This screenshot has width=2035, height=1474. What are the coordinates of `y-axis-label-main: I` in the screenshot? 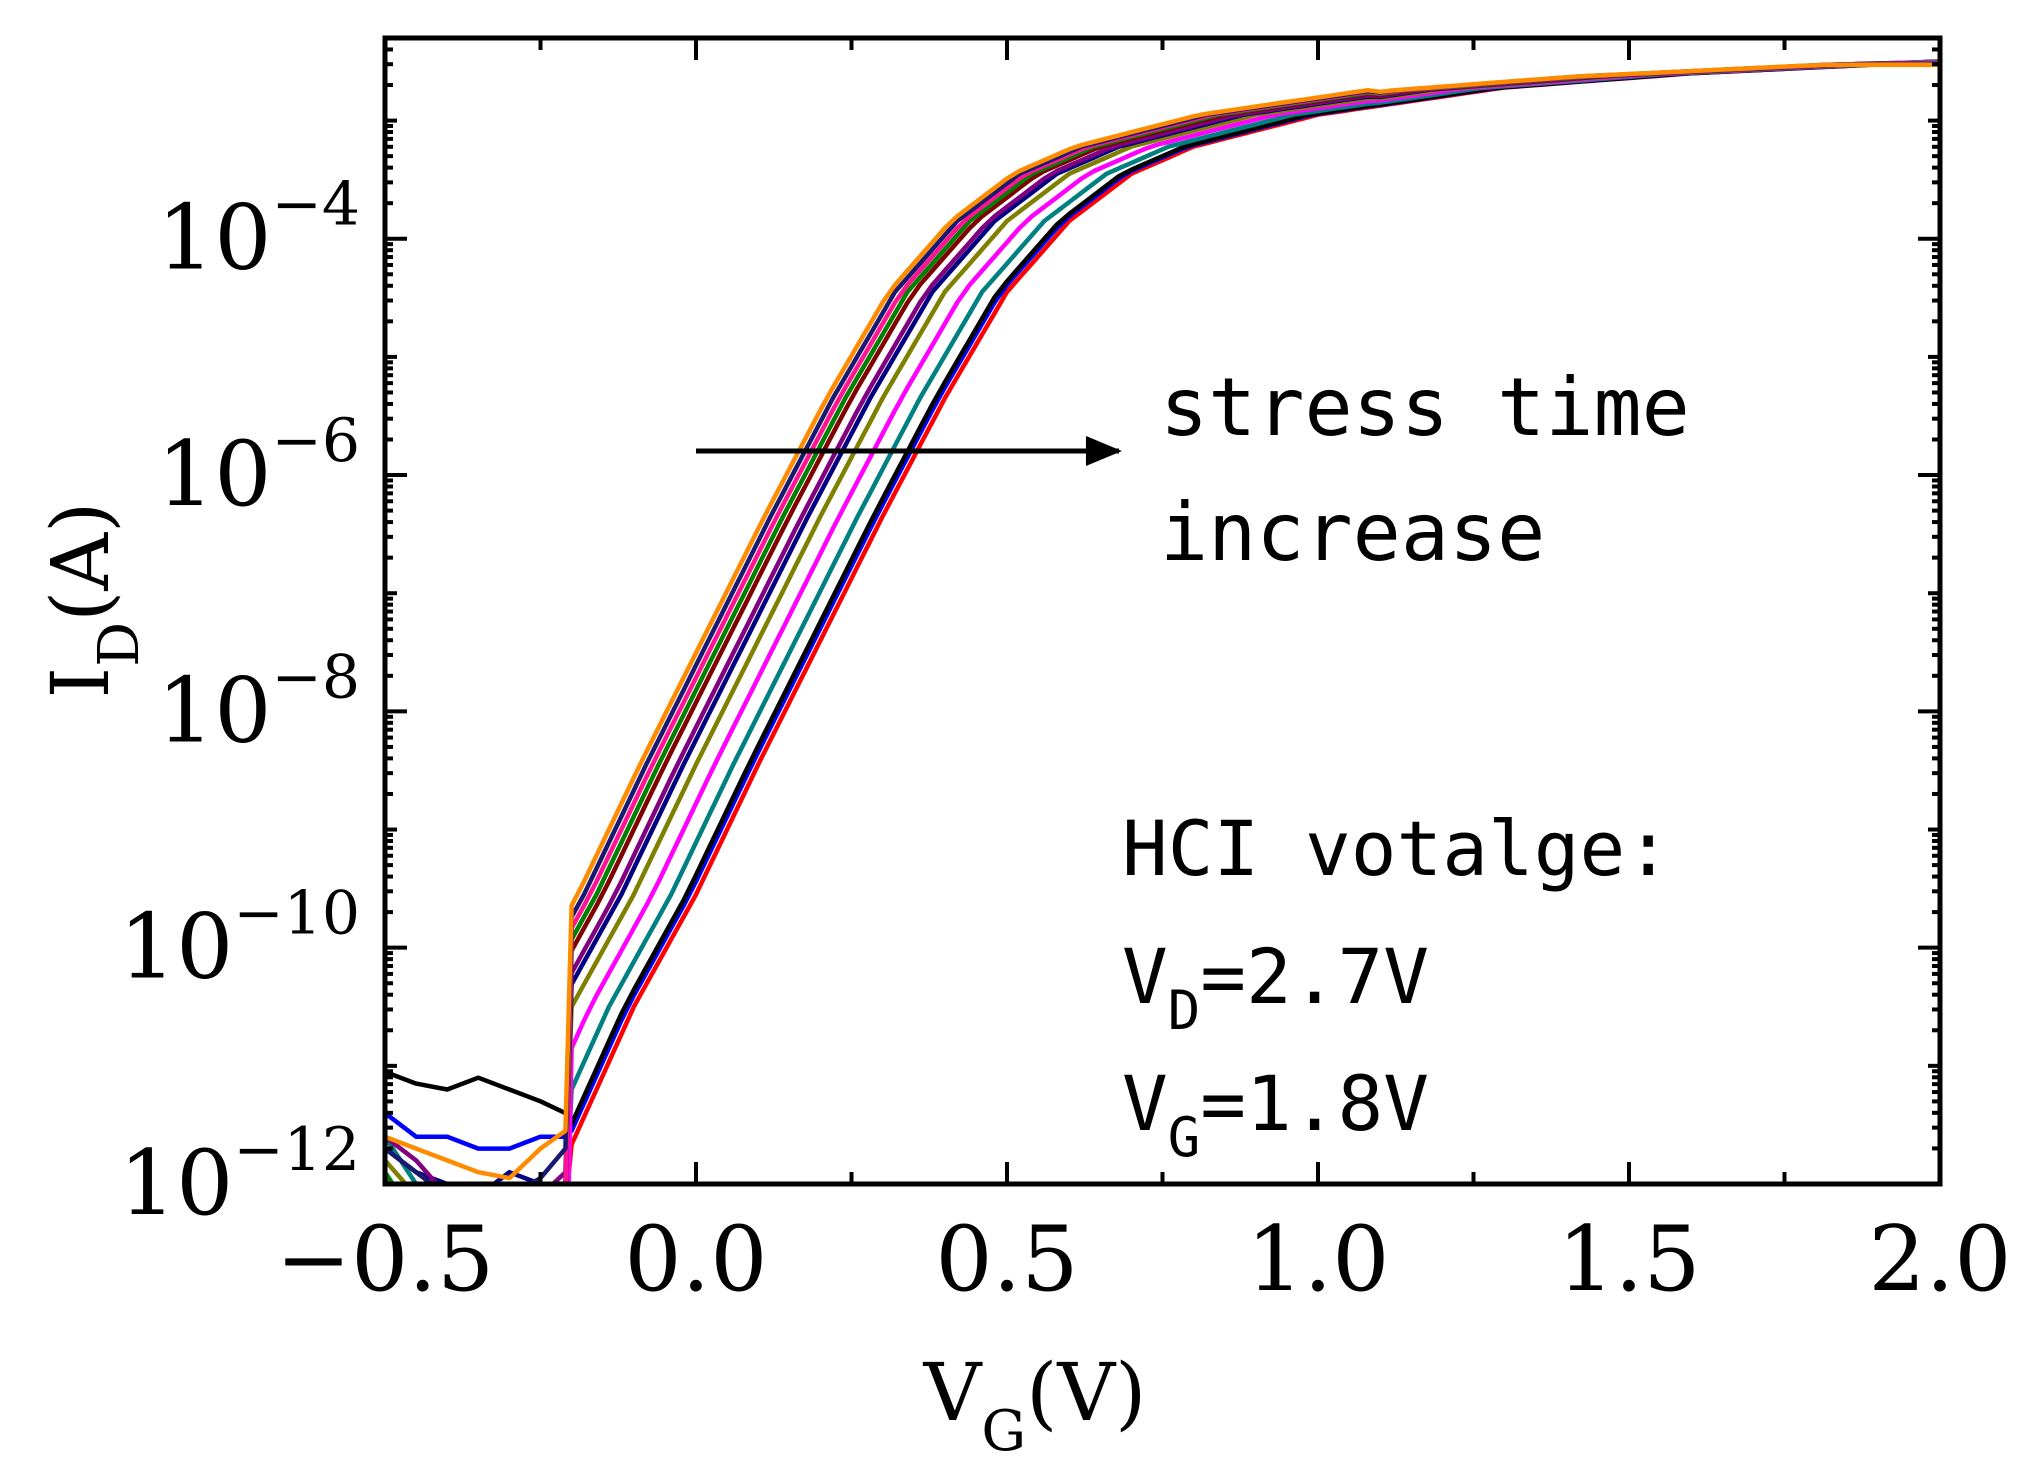 It's located at (80, 683).